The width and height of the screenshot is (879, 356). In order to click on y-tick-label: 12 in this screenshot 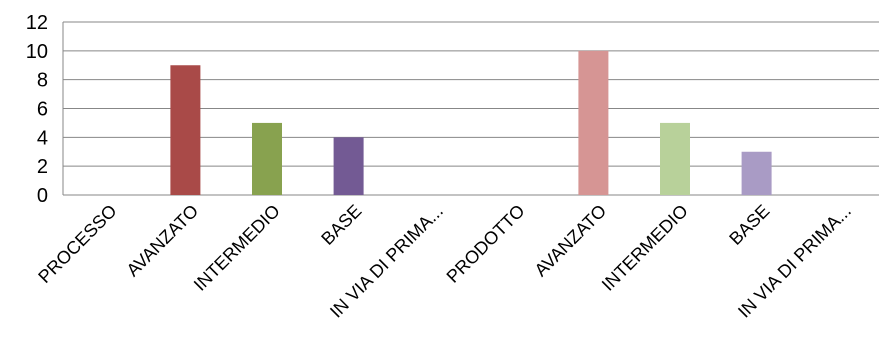, I will do `click(37, 23)`.